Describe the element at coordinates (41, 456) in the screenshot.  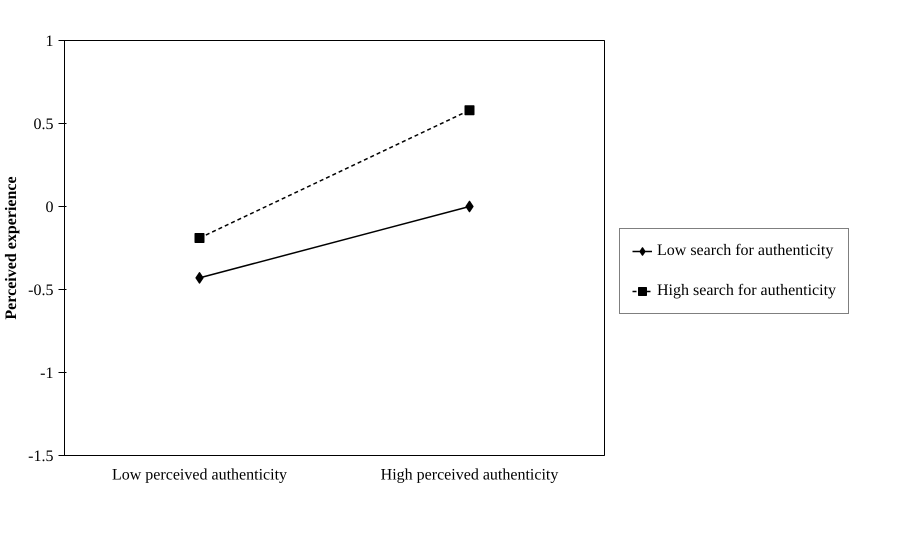
I see `y-tick-label: -1.5` at that location.